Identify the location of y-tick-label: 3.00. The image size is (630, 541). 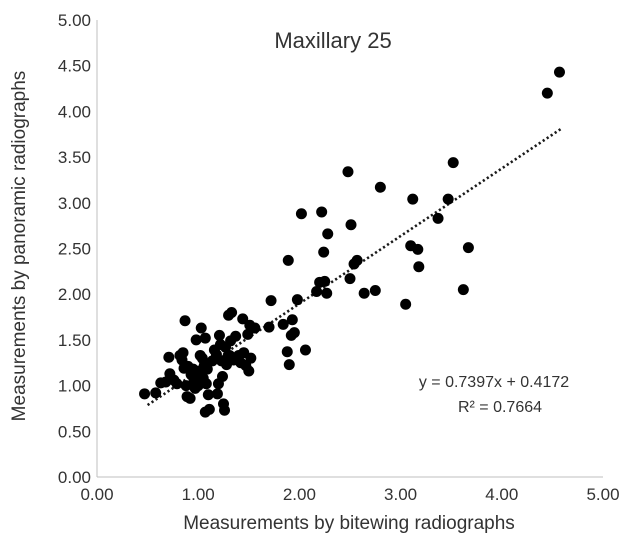
(74, 203).